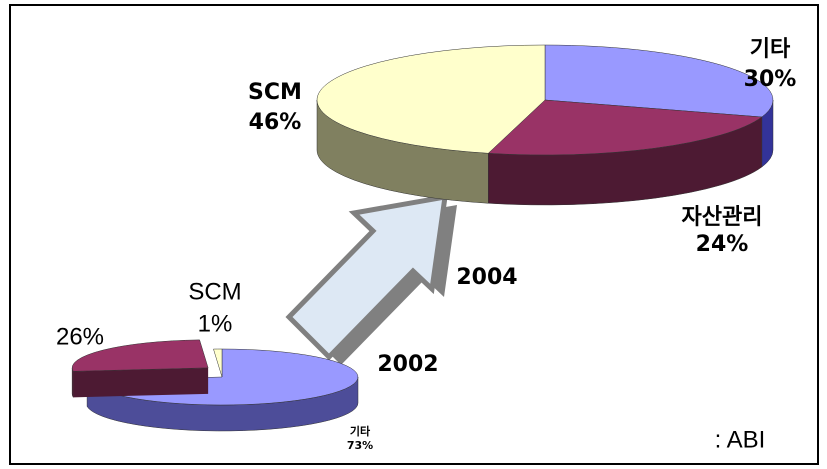 This screenshot has width=827, height=469. What do you see at coordinates (722, 217) in the screenshot?
I see `slice-label: 자산관리` at bounding box center [722, 217].